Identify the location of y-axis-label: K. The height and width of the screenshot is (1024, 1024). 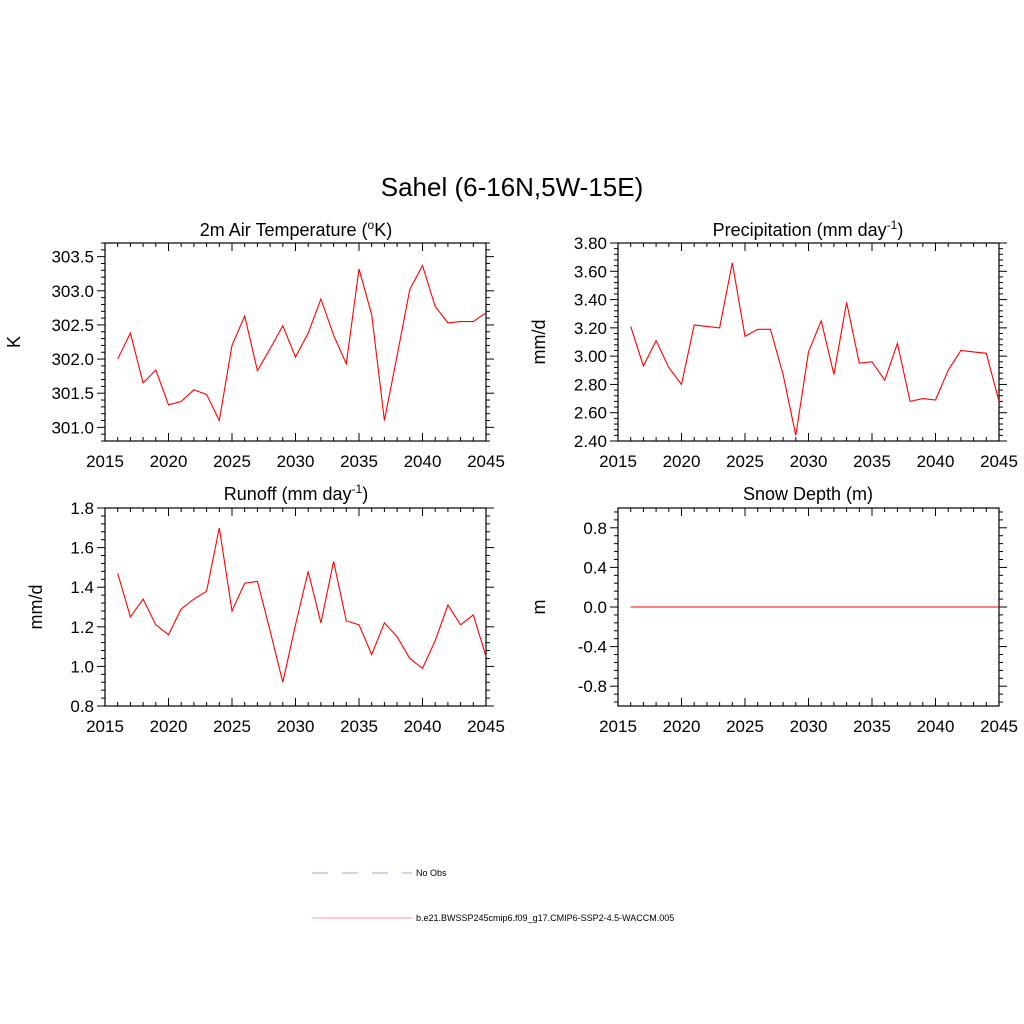
(14, 342).